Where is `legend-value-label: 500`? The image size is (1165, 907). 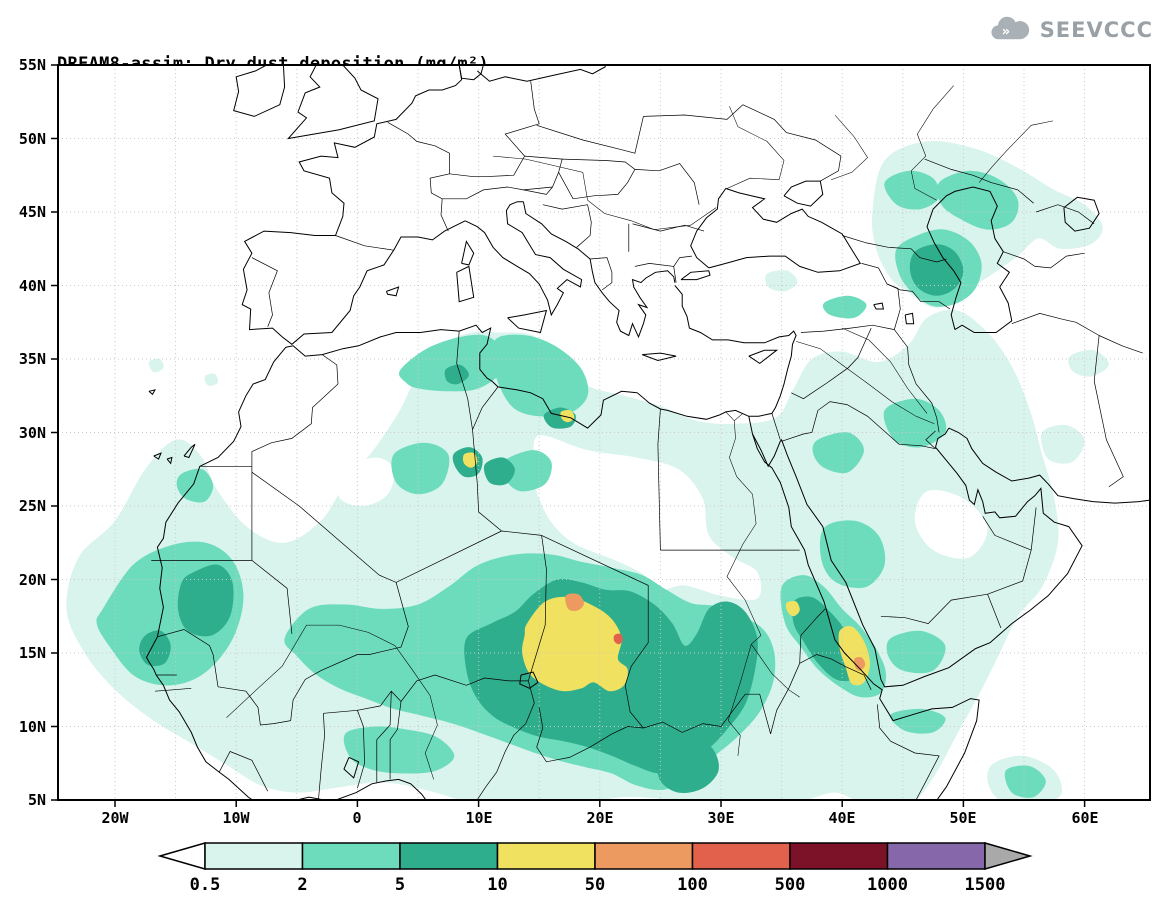 legend-value-label: 500 is located at coordinates (790, 885).